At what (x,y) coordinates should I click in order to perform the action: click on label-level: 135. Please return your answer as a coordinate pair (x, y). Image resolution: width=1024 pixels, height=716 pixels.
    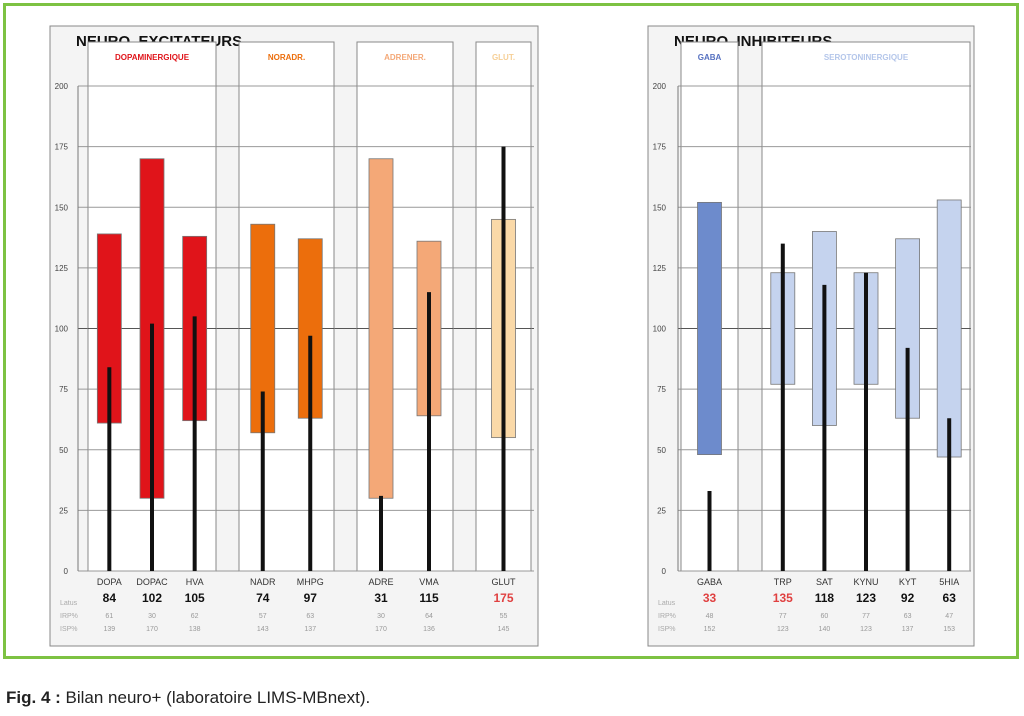
    Looking at the image, I should click on (783, 598).